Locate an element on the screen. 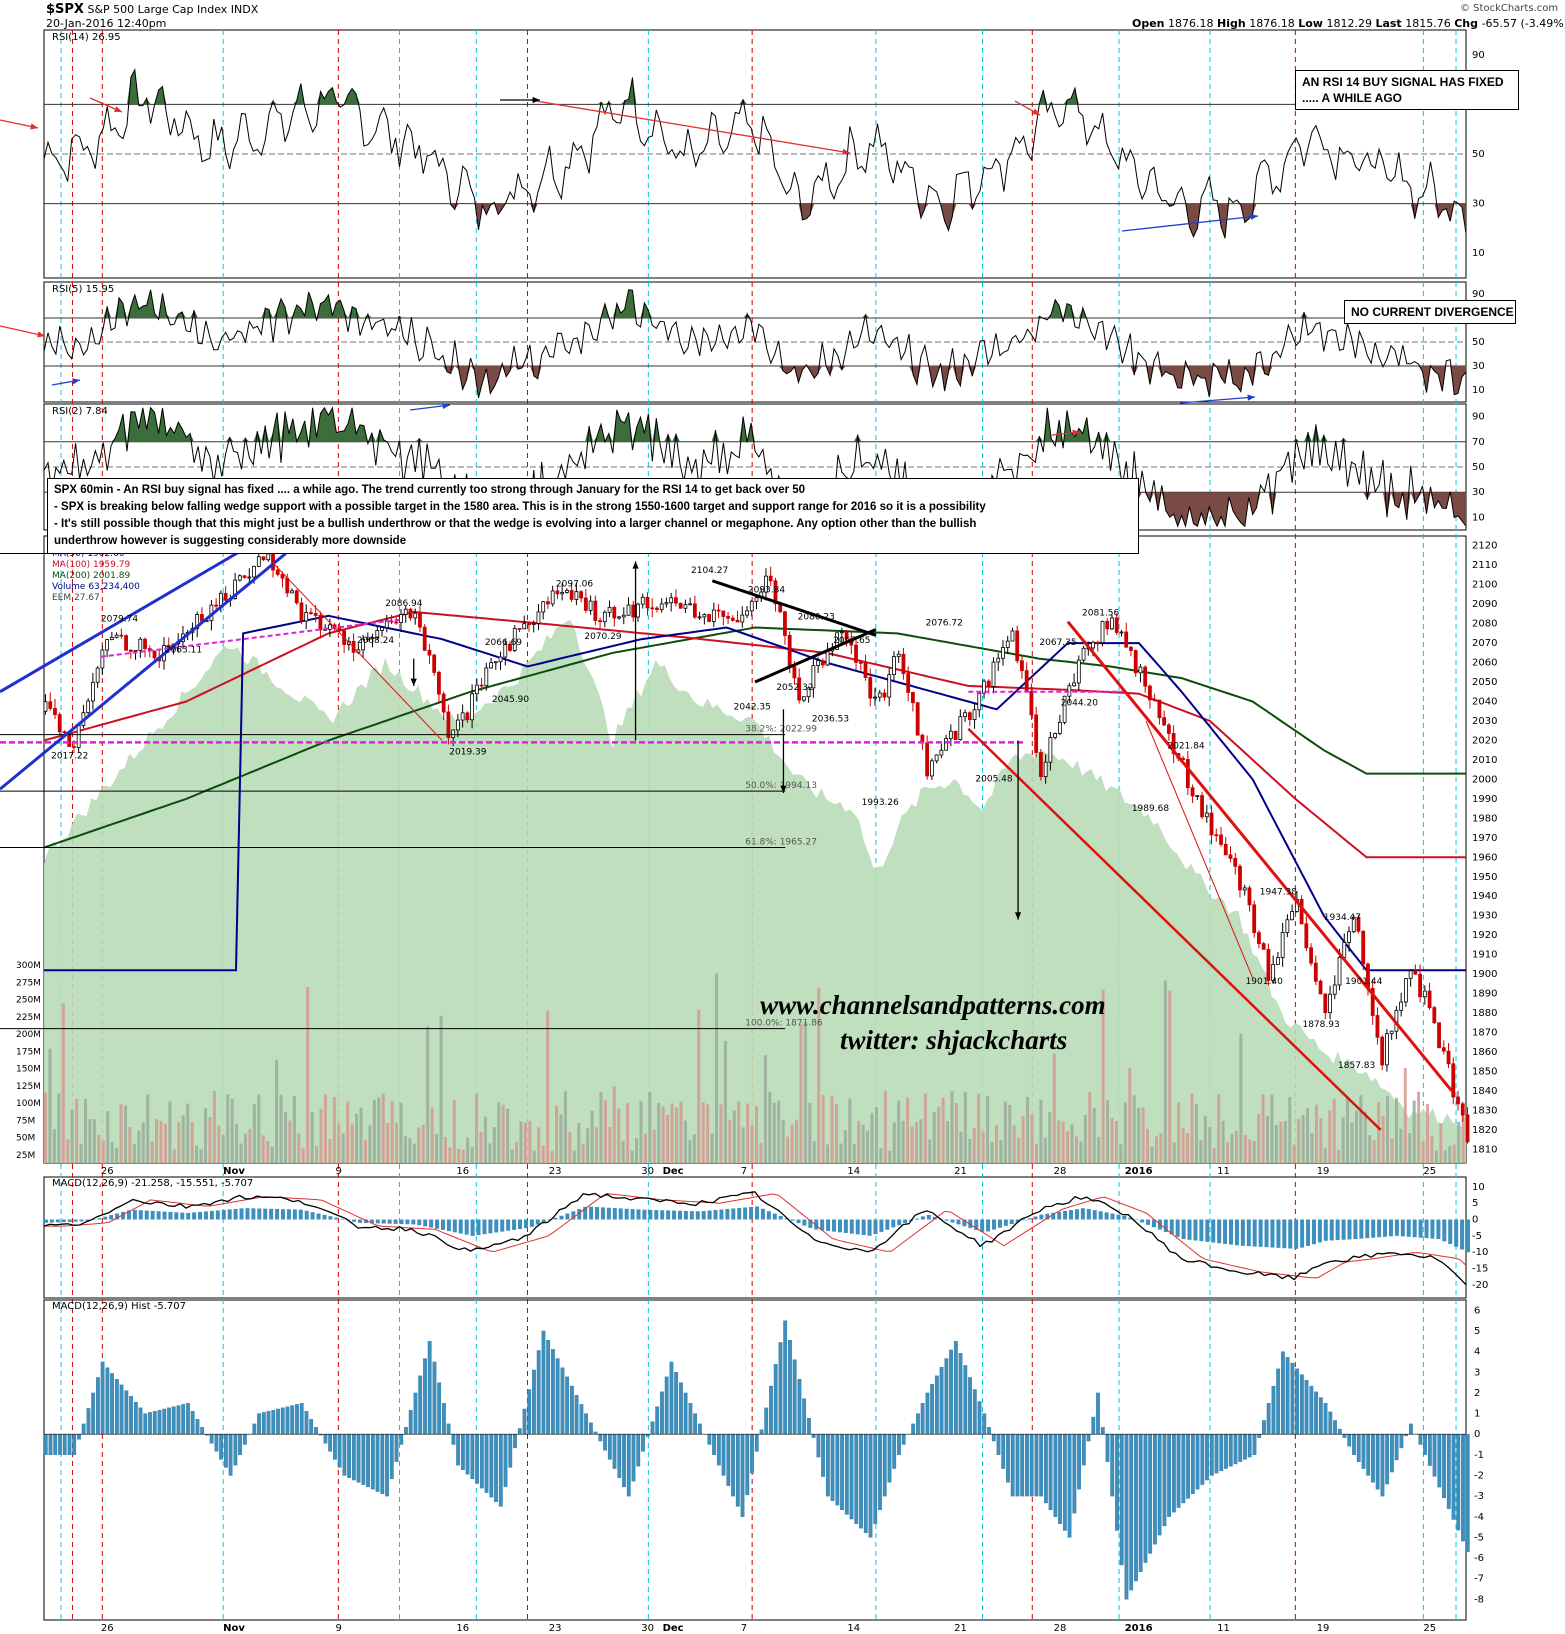 Image resolution: width=1565 pixels, height=1634 pixels. price-point-label: 2097.06 is located at coordinates (574, 585).